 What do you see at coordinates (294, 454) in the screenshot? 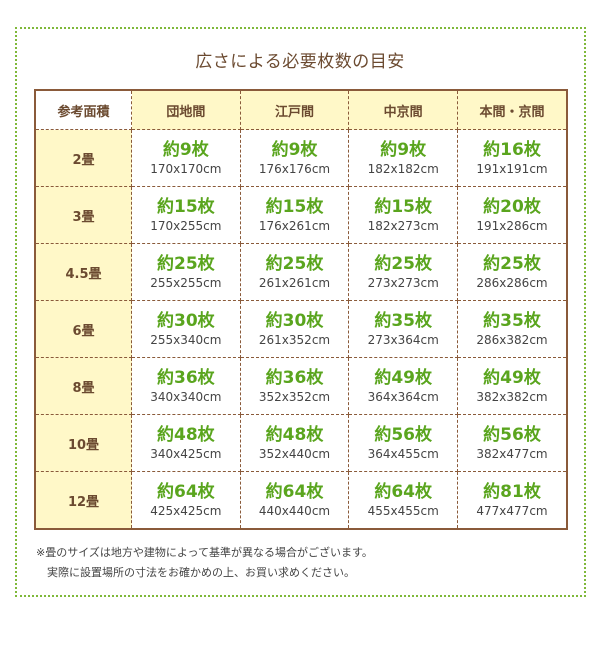
I see `room-dimensions: 352x440cm` at bounding box center [294, 454].